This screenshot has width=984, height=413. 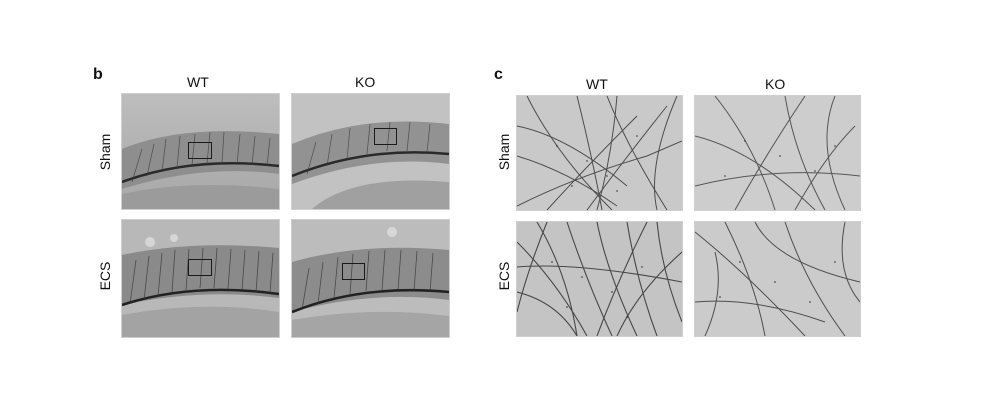 I want to click on panel-b-image-wt-ecs, so click(x=200, y=278).